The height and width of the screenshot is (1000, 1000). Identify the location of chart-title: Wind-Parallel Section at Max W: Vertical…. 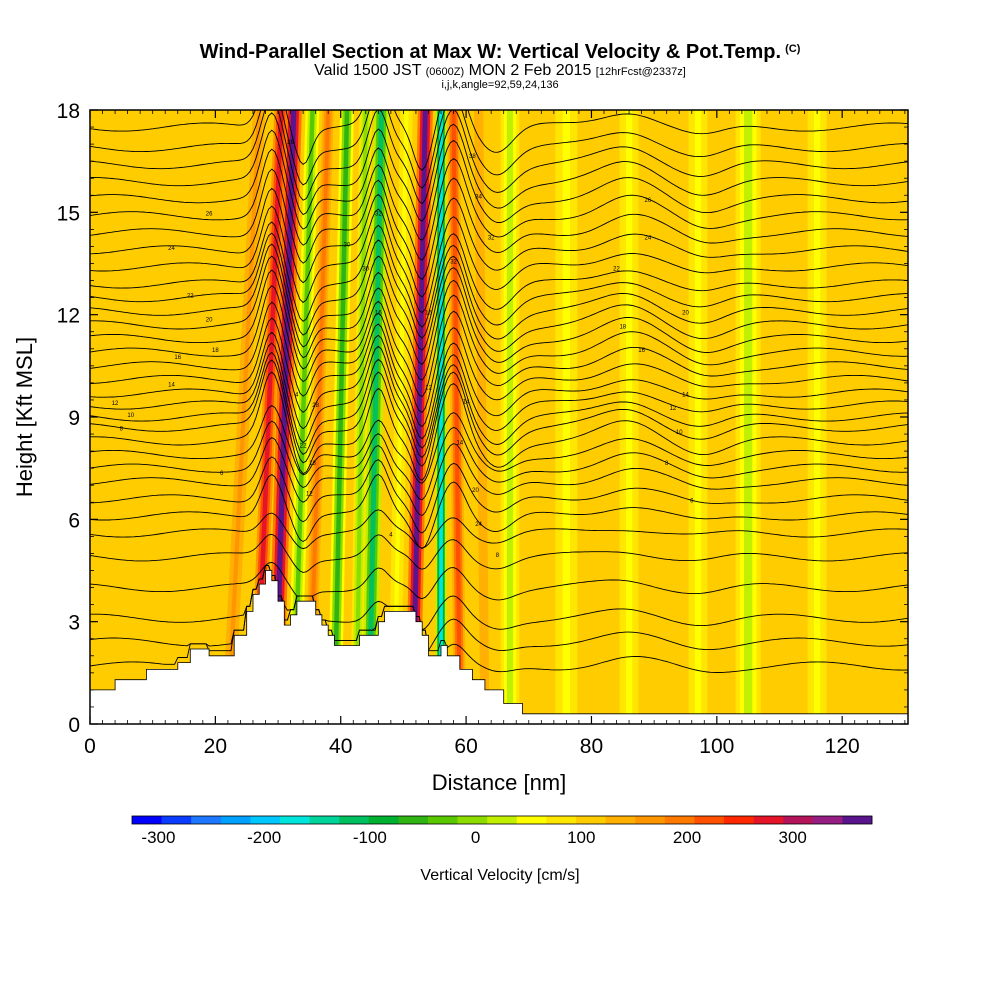
(500, 52).